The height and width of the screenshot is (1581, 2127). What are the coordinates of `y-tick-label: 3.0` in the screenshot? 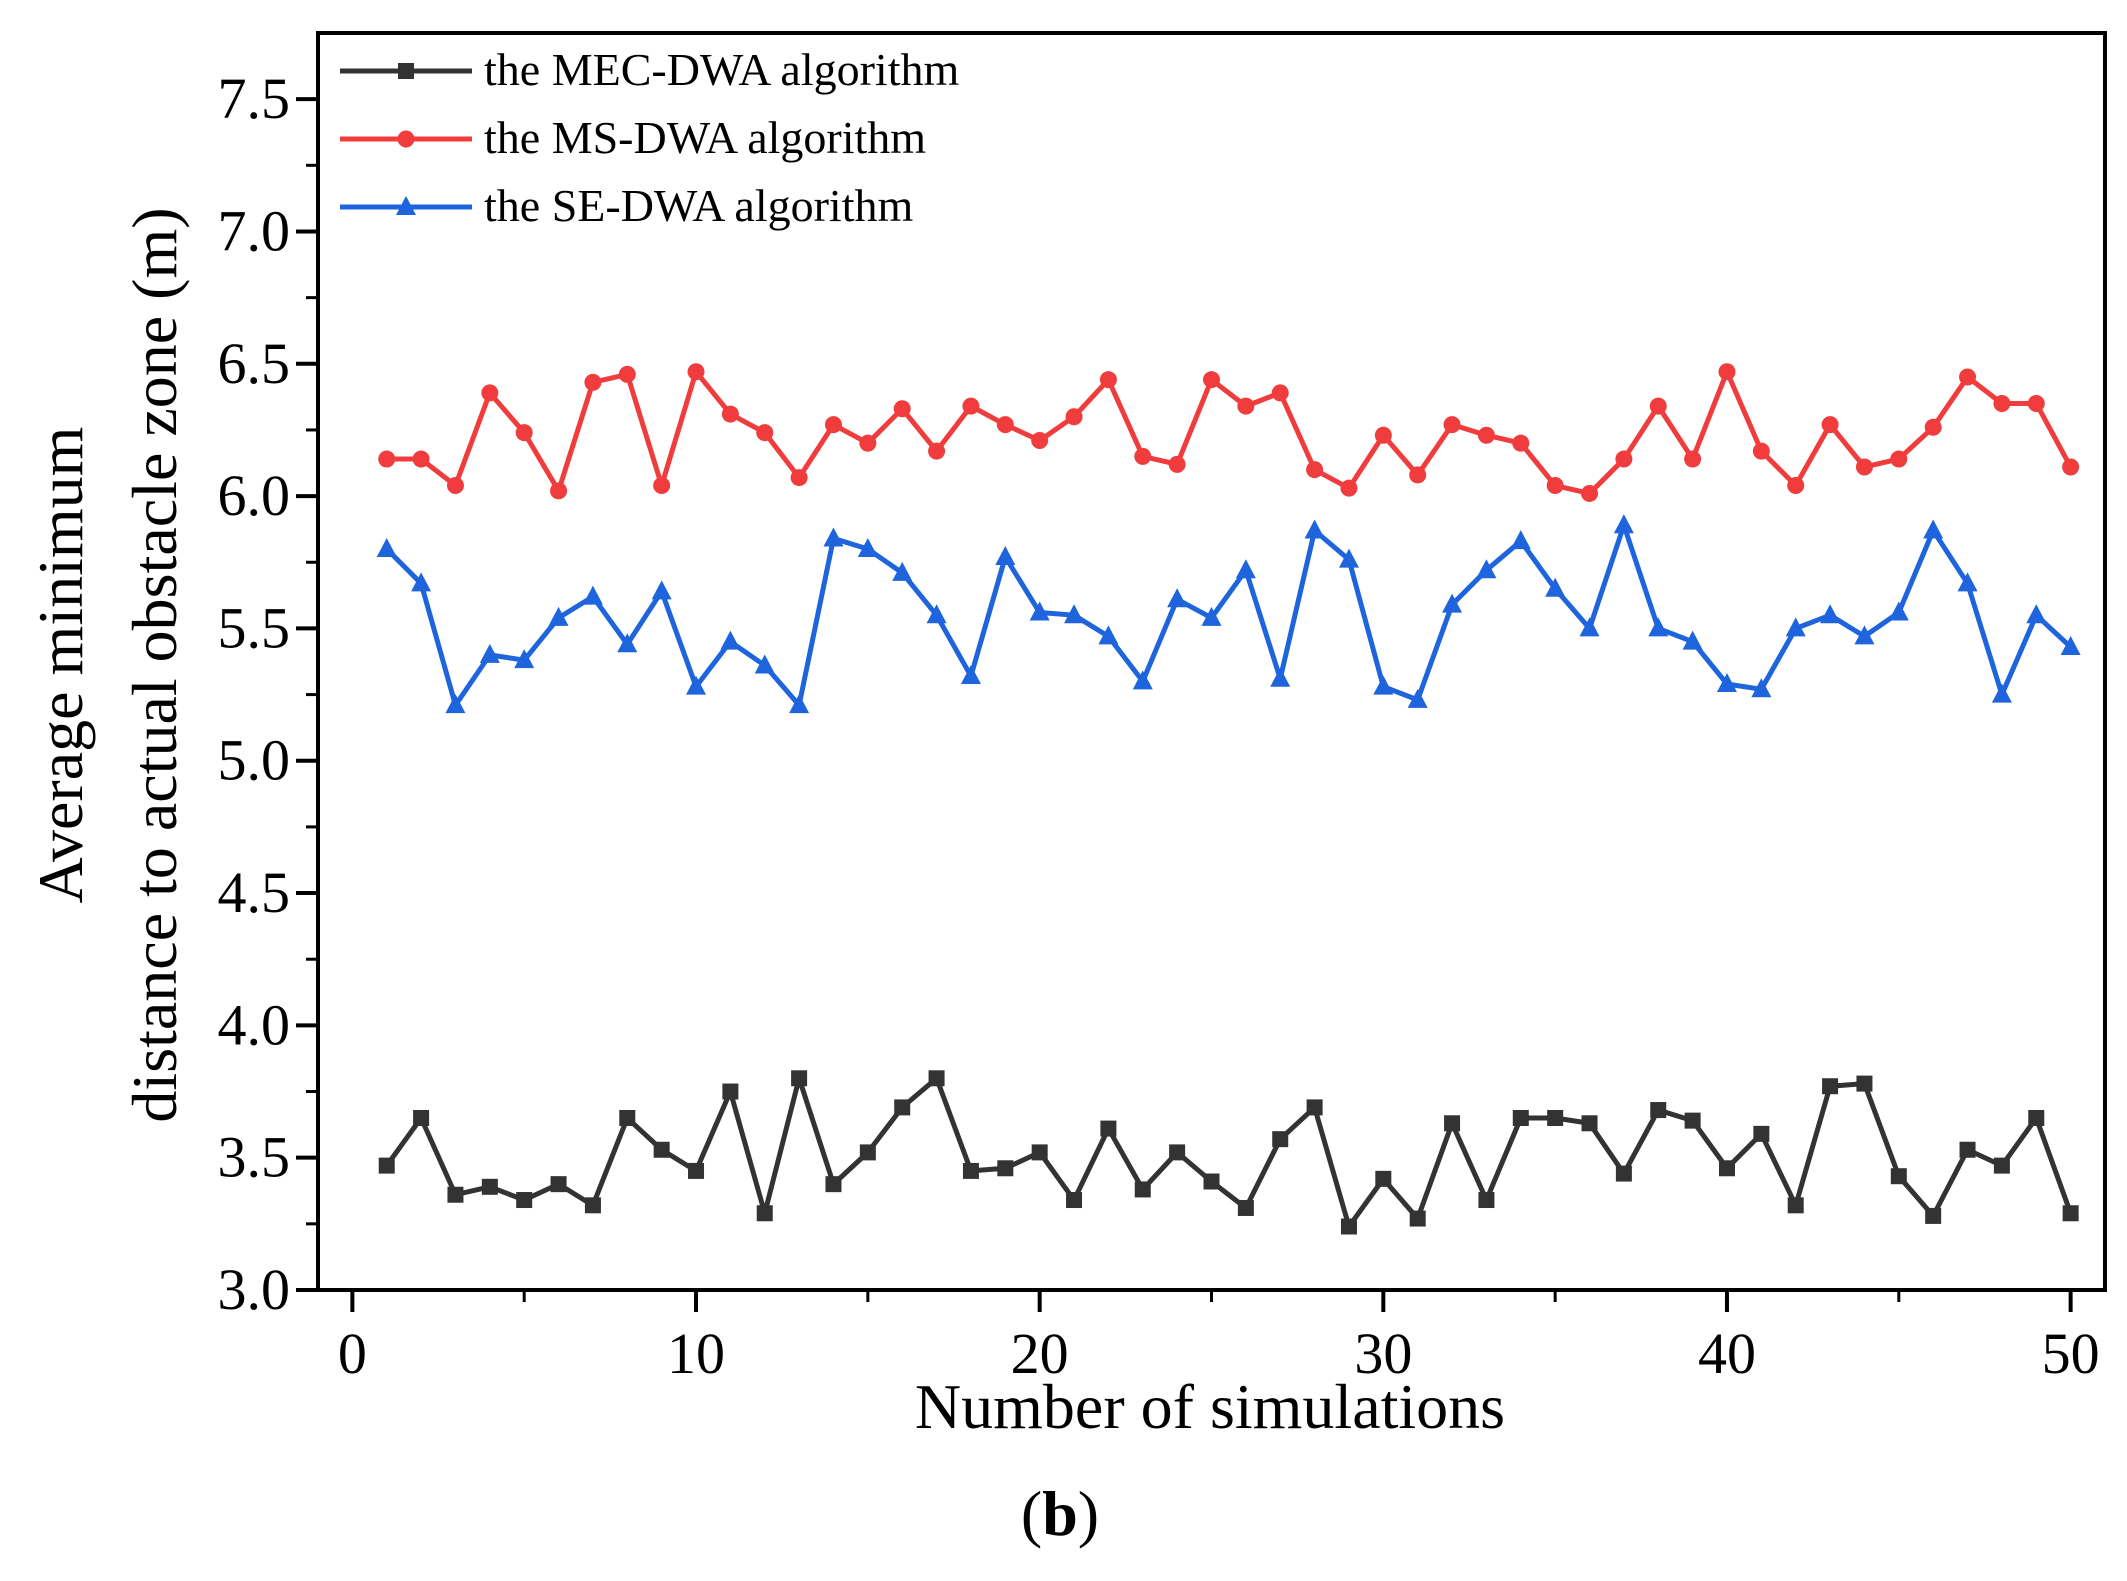 It's located at (254, 1289).